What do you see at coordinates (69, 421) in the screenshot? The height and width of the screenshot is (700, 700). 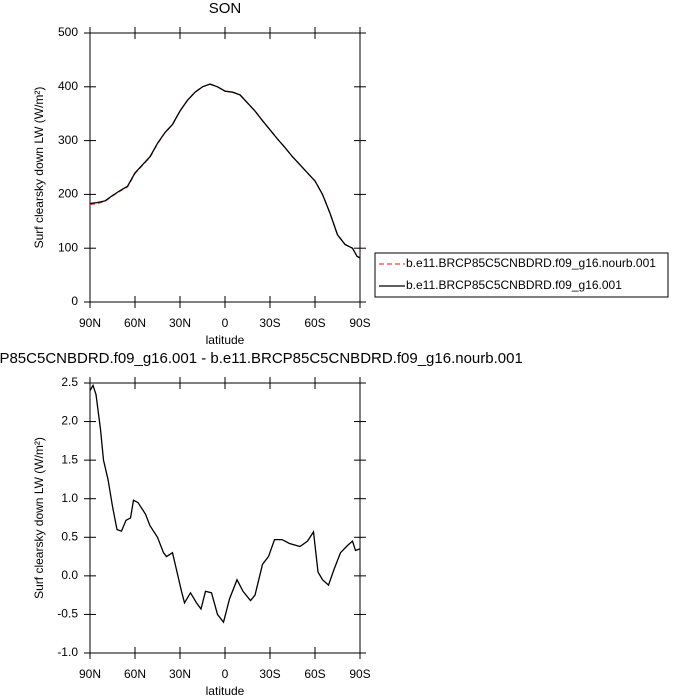 I see `y-tick-label: 2.0` at bounding box center [69, 421].